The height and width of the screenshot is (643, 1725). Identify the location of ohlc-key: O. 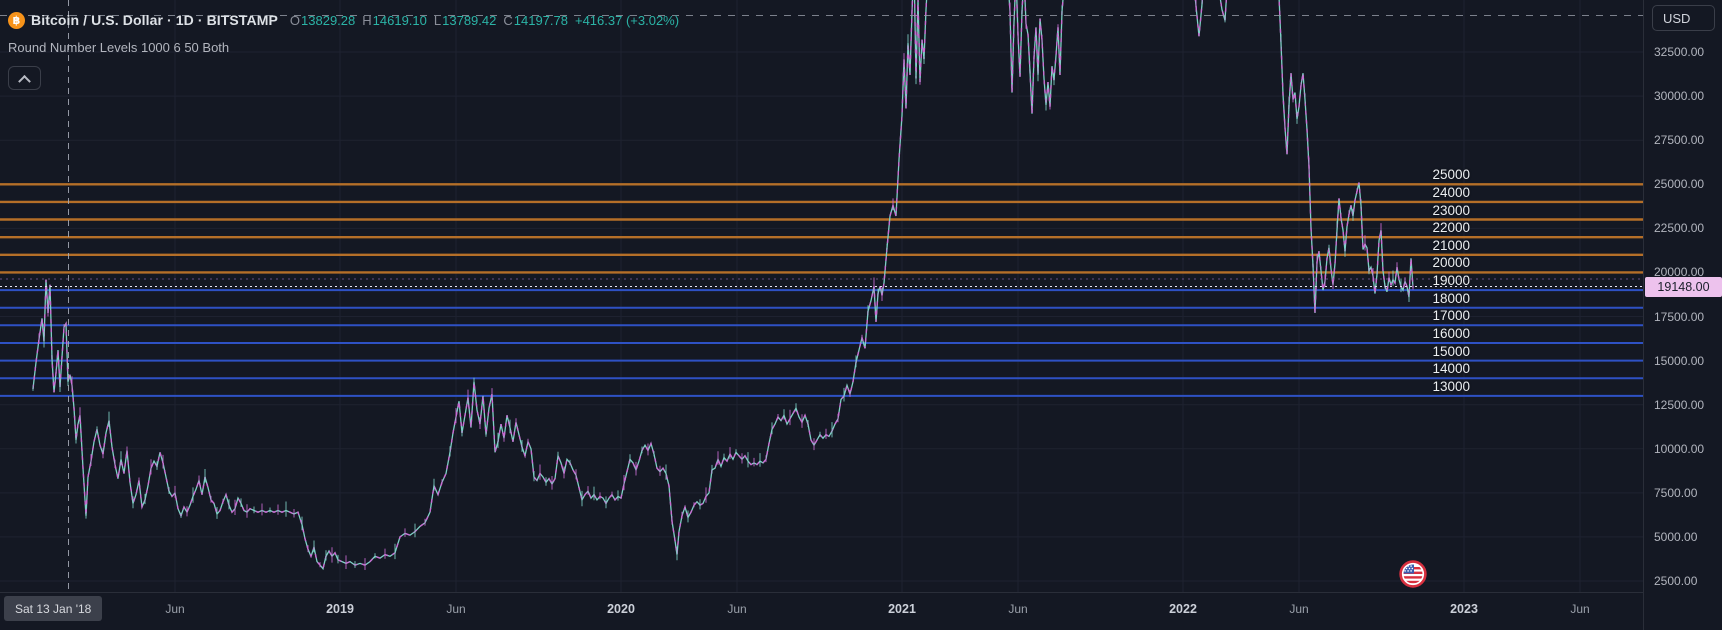
(295, 20).